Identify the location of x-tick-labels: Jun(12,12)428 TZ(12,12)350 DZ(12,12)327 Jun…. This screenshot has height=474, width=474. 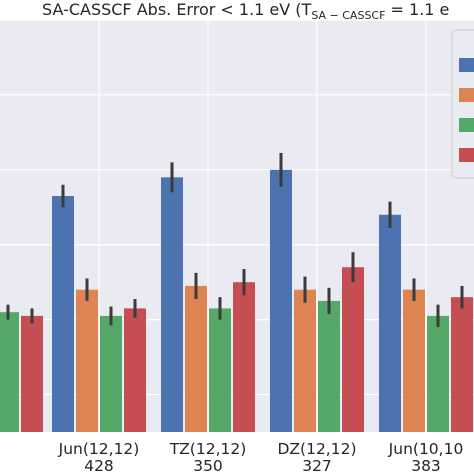
(261, 457).